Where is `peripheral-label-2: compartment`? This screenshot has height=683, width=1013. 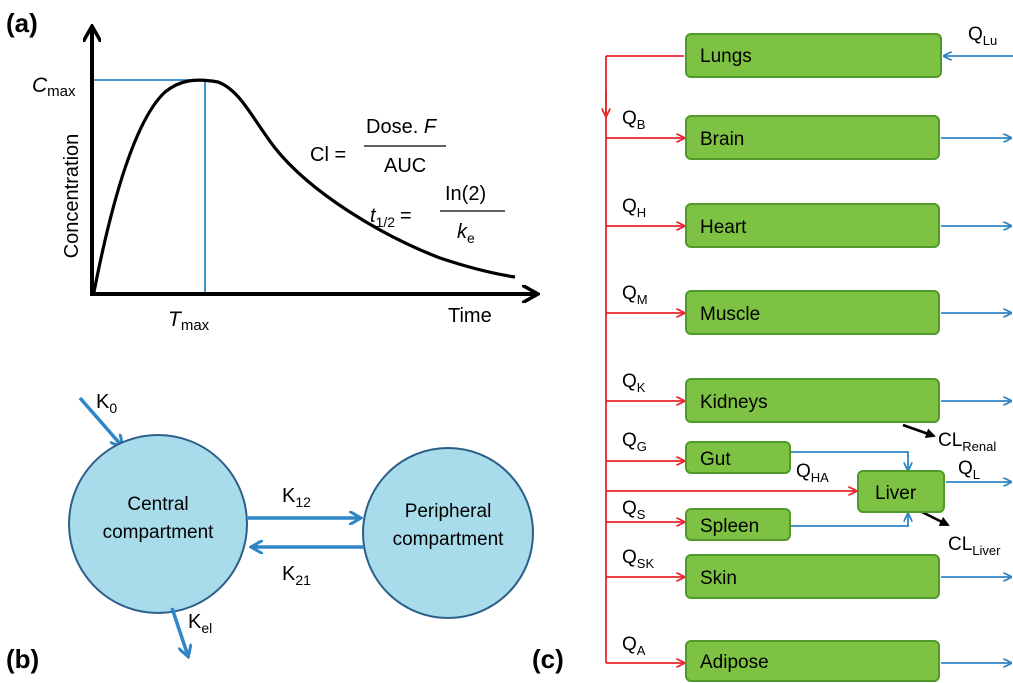 peripheral-label-2: compartment is located at coordinates (449, 539).